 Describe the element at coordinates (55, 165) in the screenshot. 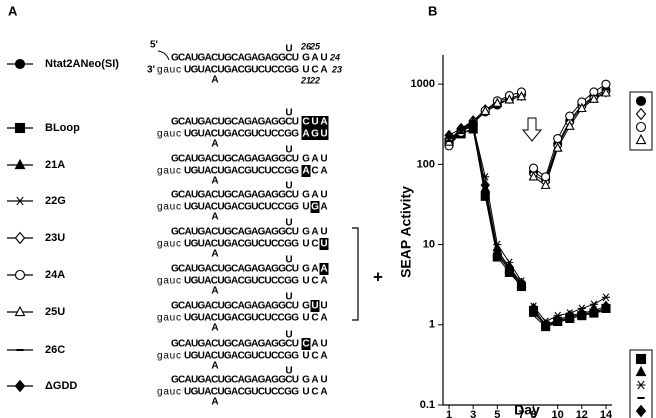

I see `construct-name: 21A` at that location.